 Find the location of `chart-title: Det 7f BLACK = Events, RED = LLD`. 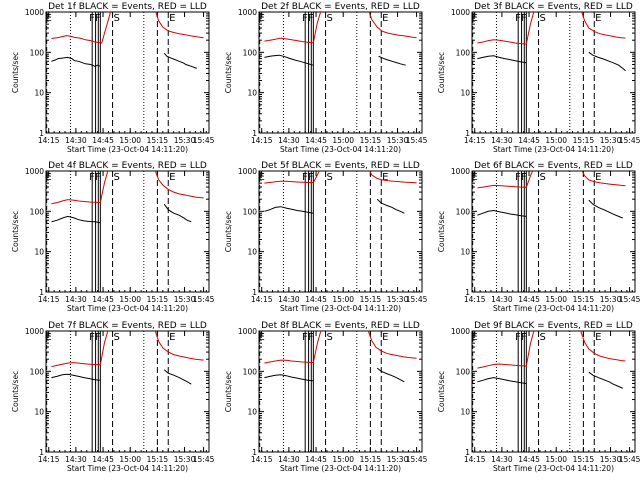

chart-title: Det 7f BLACK = Events, RED = LLD is located at coordinates (127, 326).